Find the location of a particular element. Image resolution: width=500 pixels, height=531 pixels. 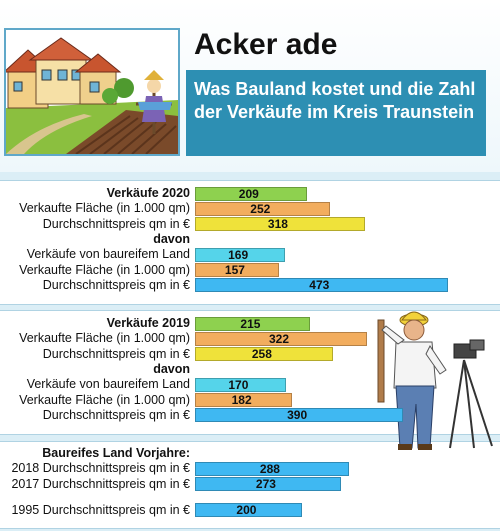

row-label: 2017 Durchschnittspreis qm in € is located at coordinates (100, 483).